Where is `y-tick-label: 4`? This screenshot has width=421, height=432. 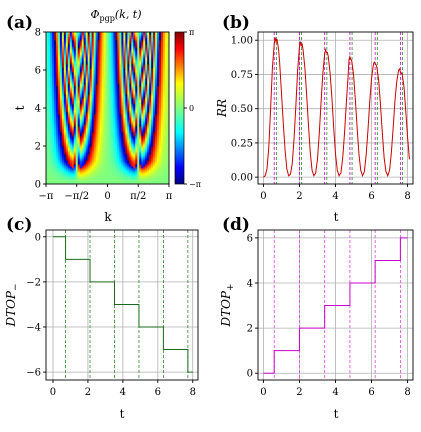
y-tick-label: 4 is located at coordinates (38, 109).